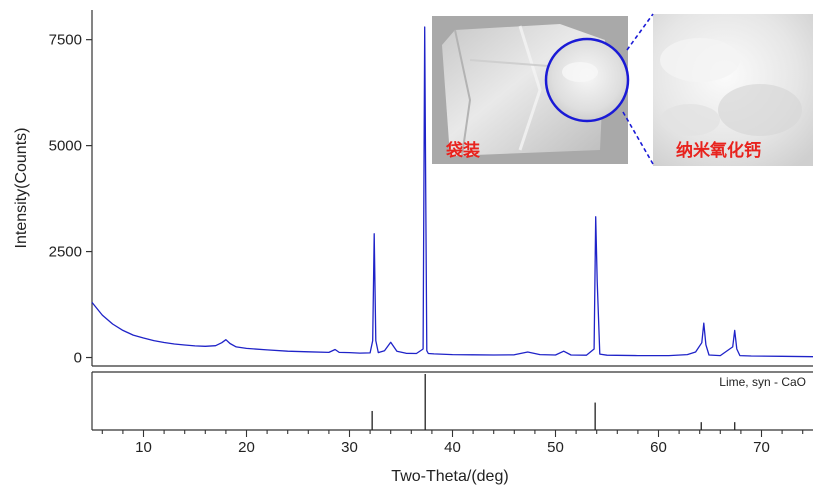 Image resolution: width=813 pixels, height=490 pixels. Describe the element at coordinates (65, 146) in the screenshot. I see `y-tick-label: 5000` at that location.